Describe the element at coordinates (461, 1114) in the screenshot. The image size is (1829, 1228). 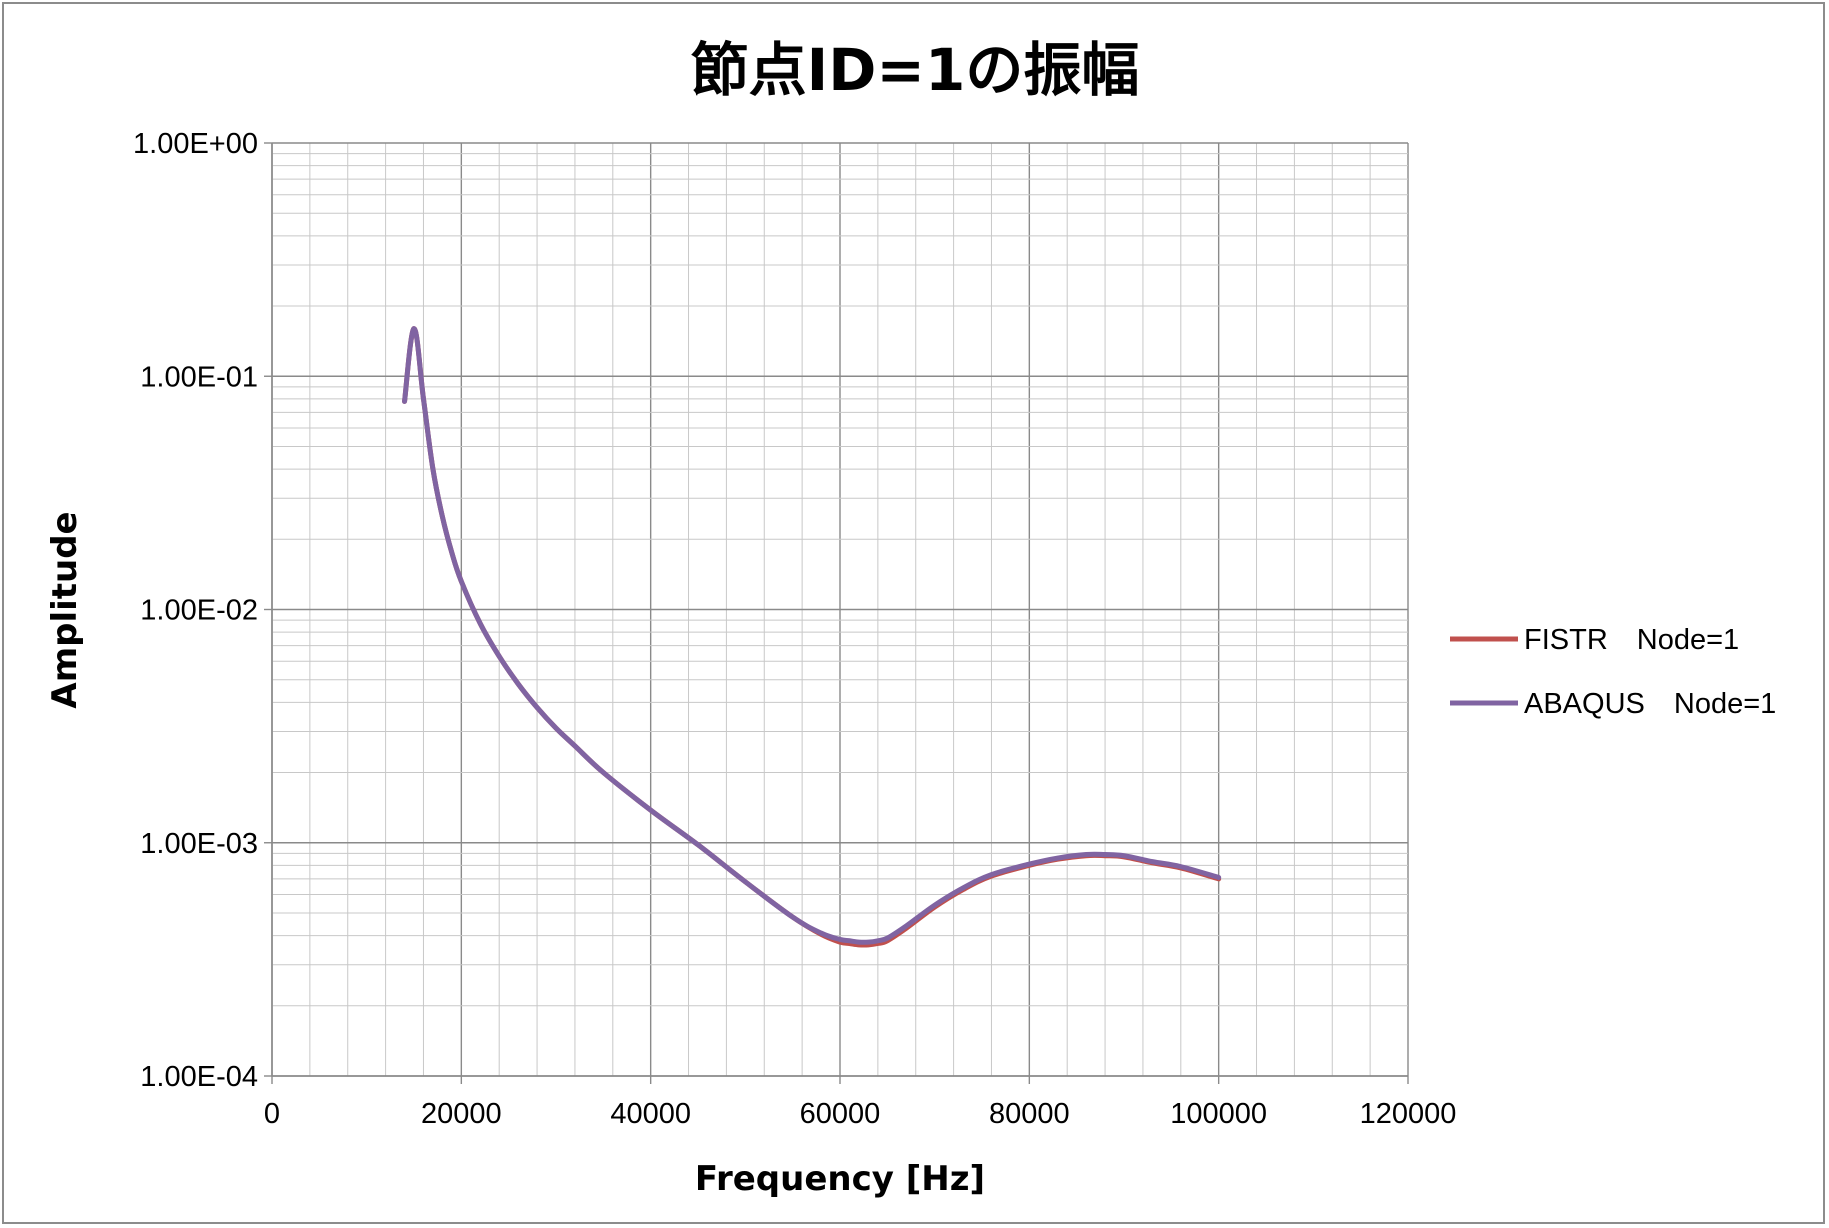
I see `x-tick-label: 20000` at that location.